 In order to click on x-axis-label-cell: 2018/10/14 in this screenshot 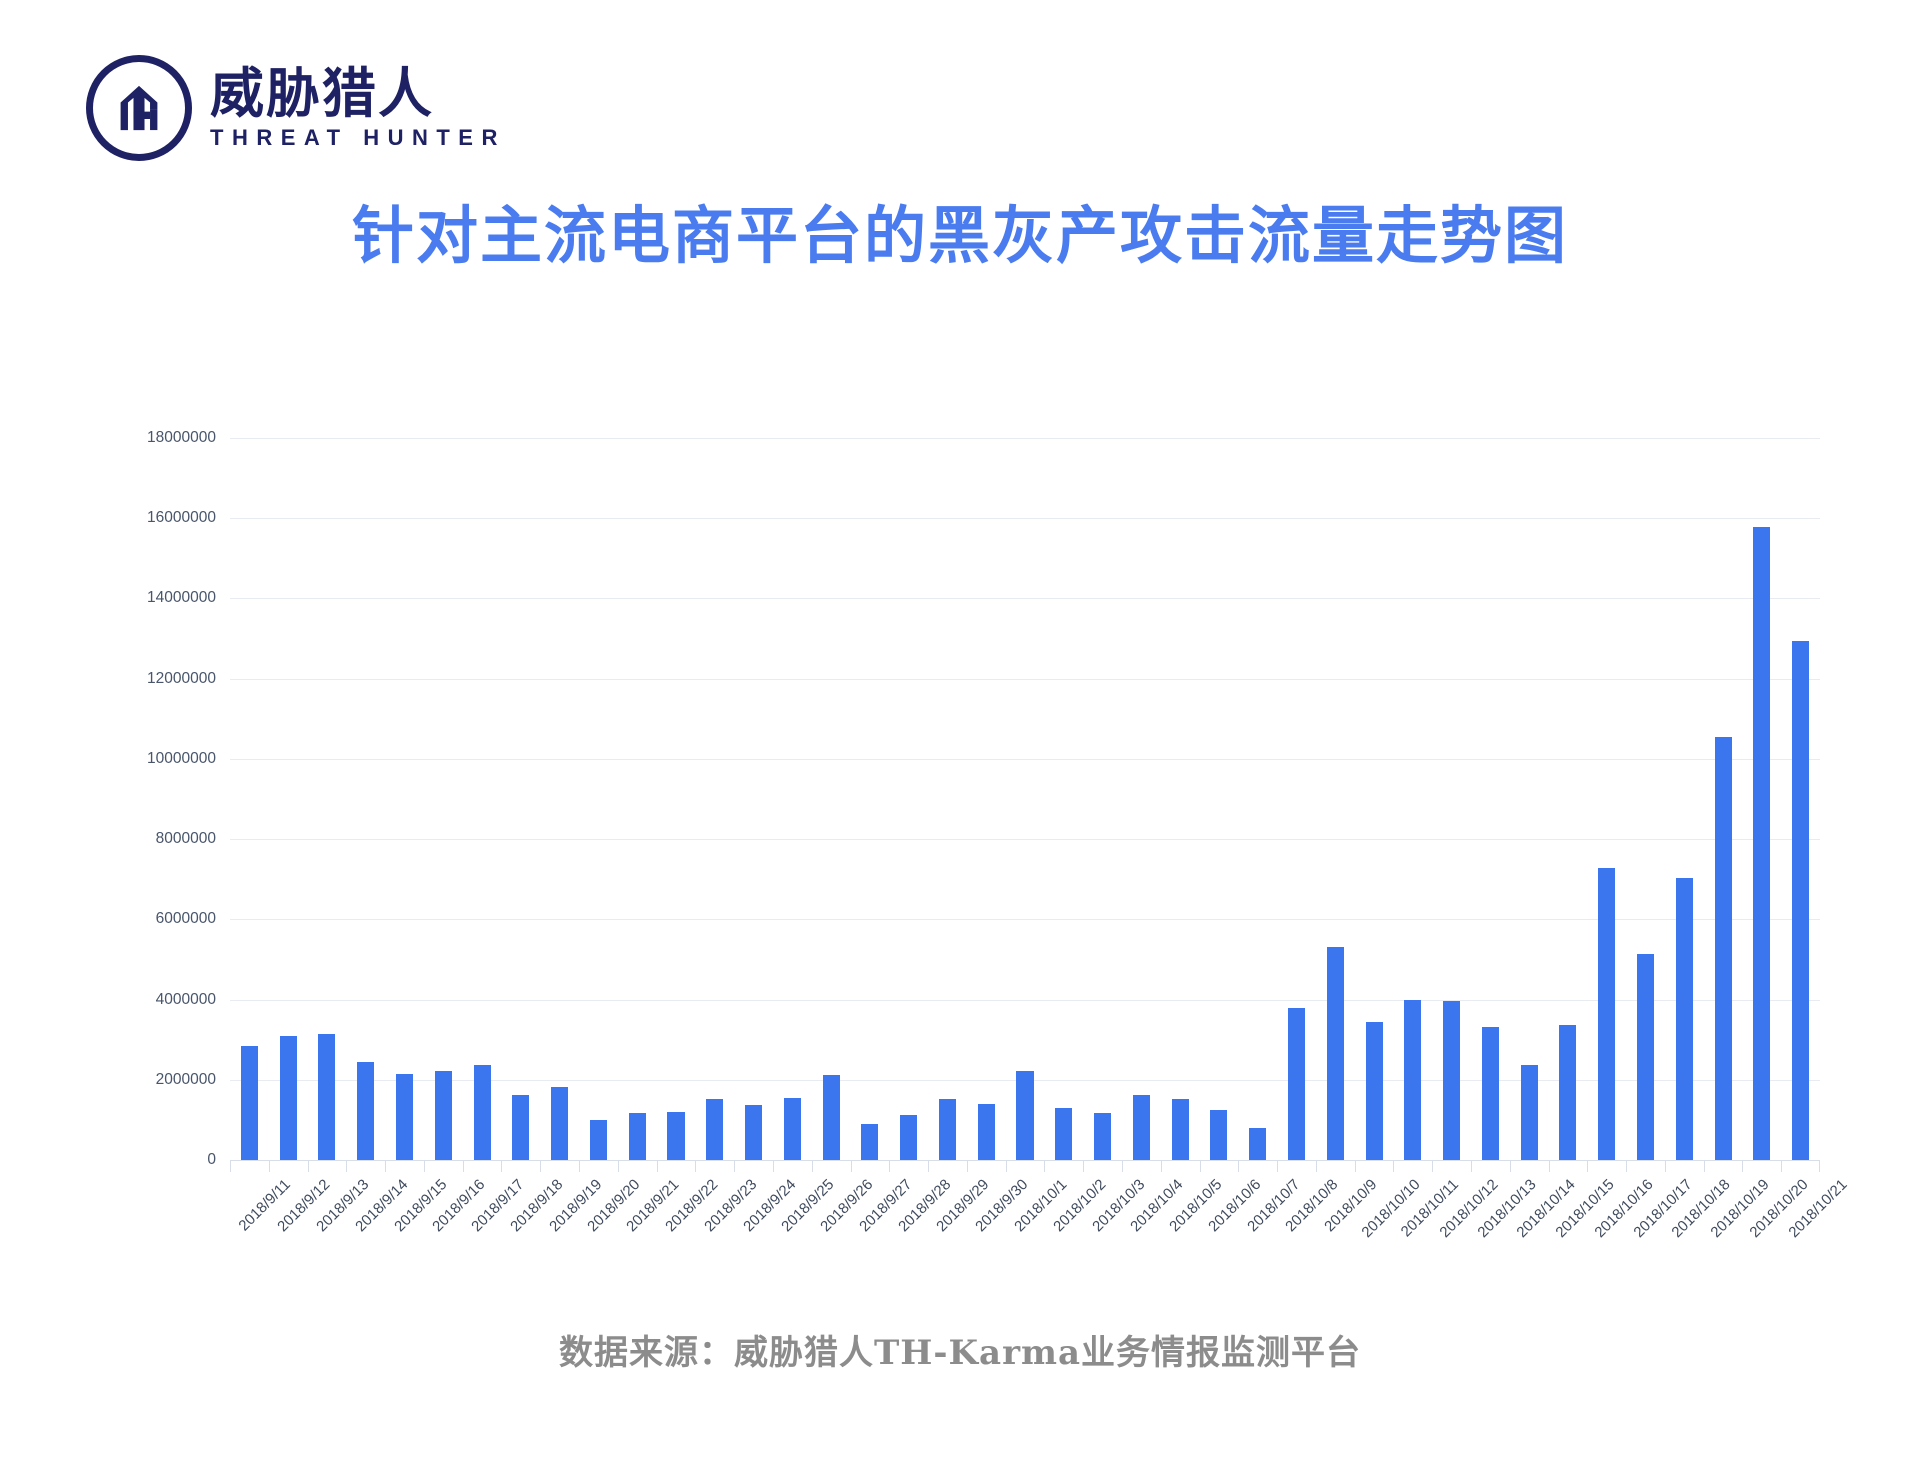, I will do `click(1544, 1234)`.